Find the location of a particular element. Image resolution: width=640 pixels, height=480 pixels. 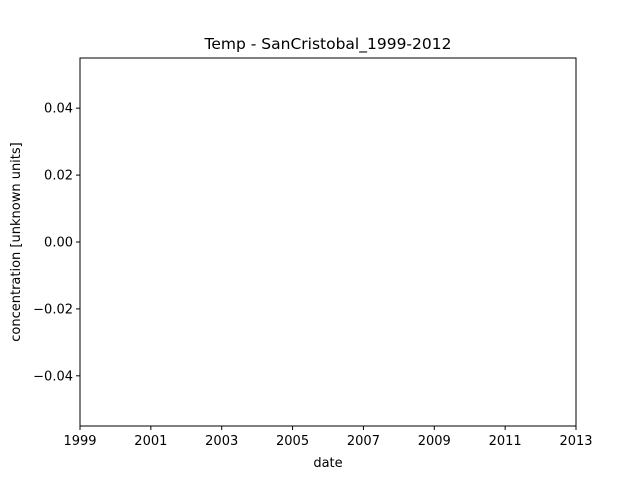

x-axis-ticks: 1999 2001 2003 2005 2007 2009 2011 2013 is located at coordinates (328, 437).